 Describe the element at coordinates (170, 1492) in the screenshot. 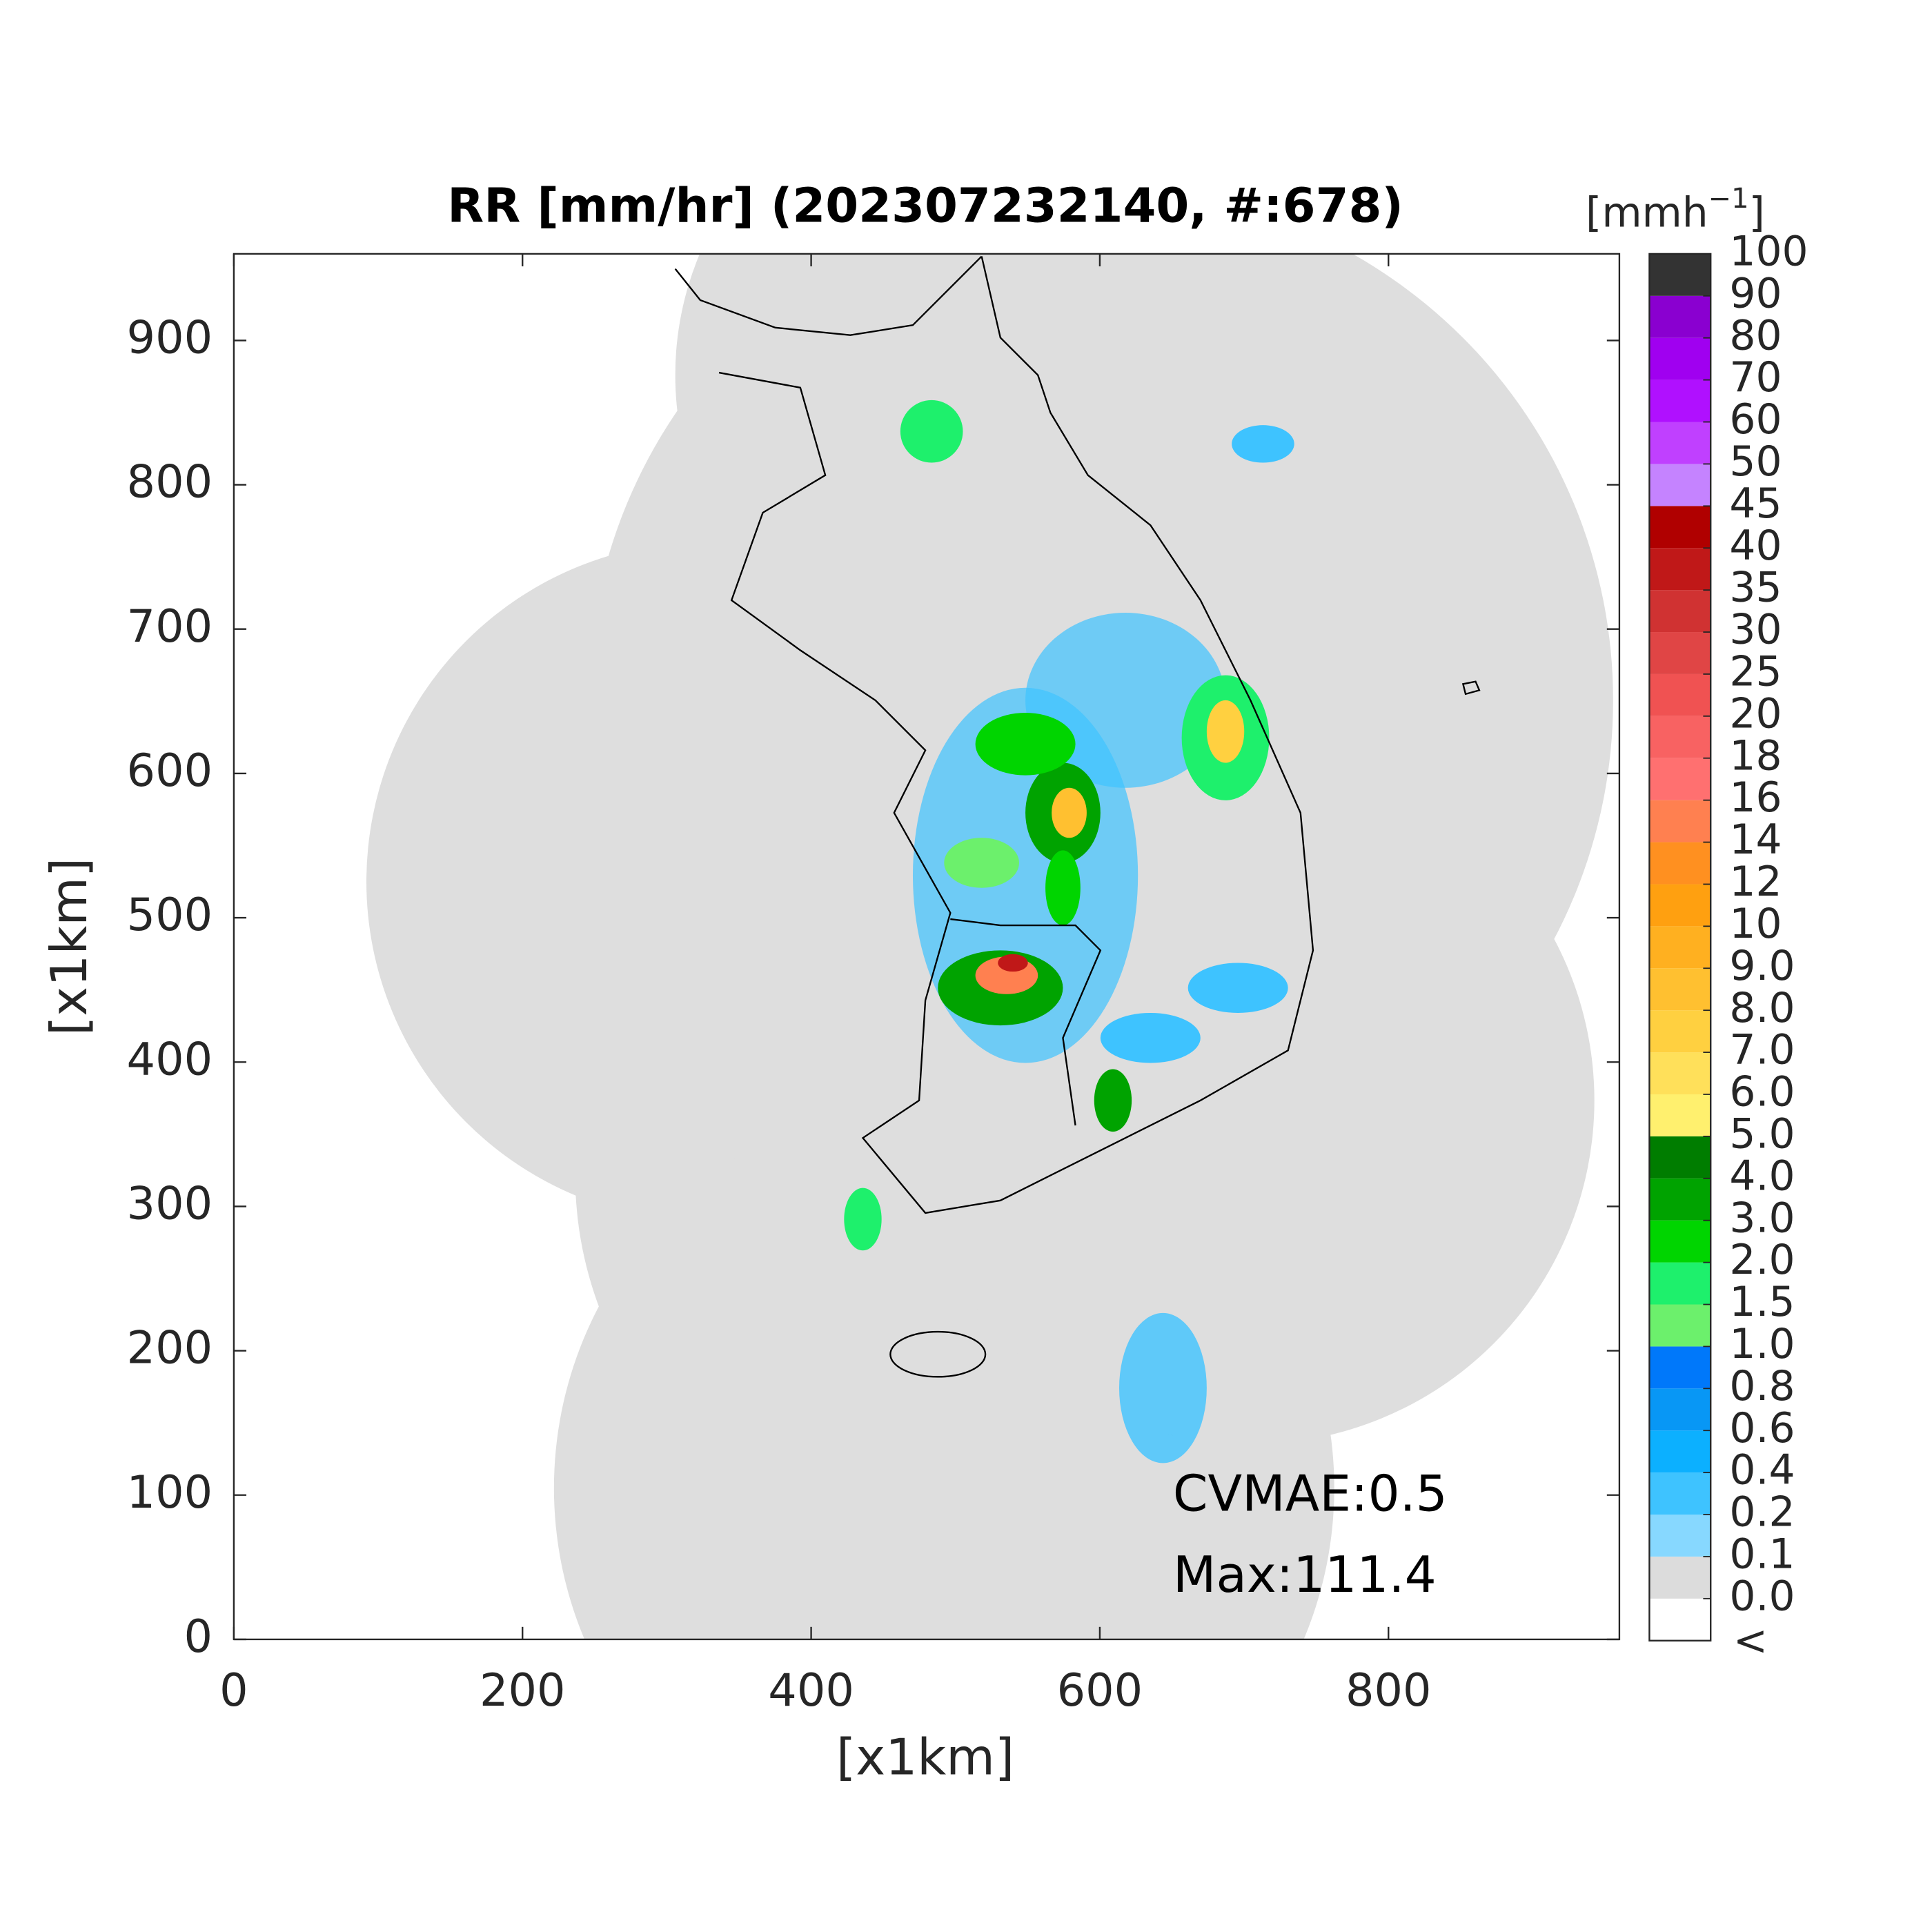

I see `y-tick-label: 100` at that location.